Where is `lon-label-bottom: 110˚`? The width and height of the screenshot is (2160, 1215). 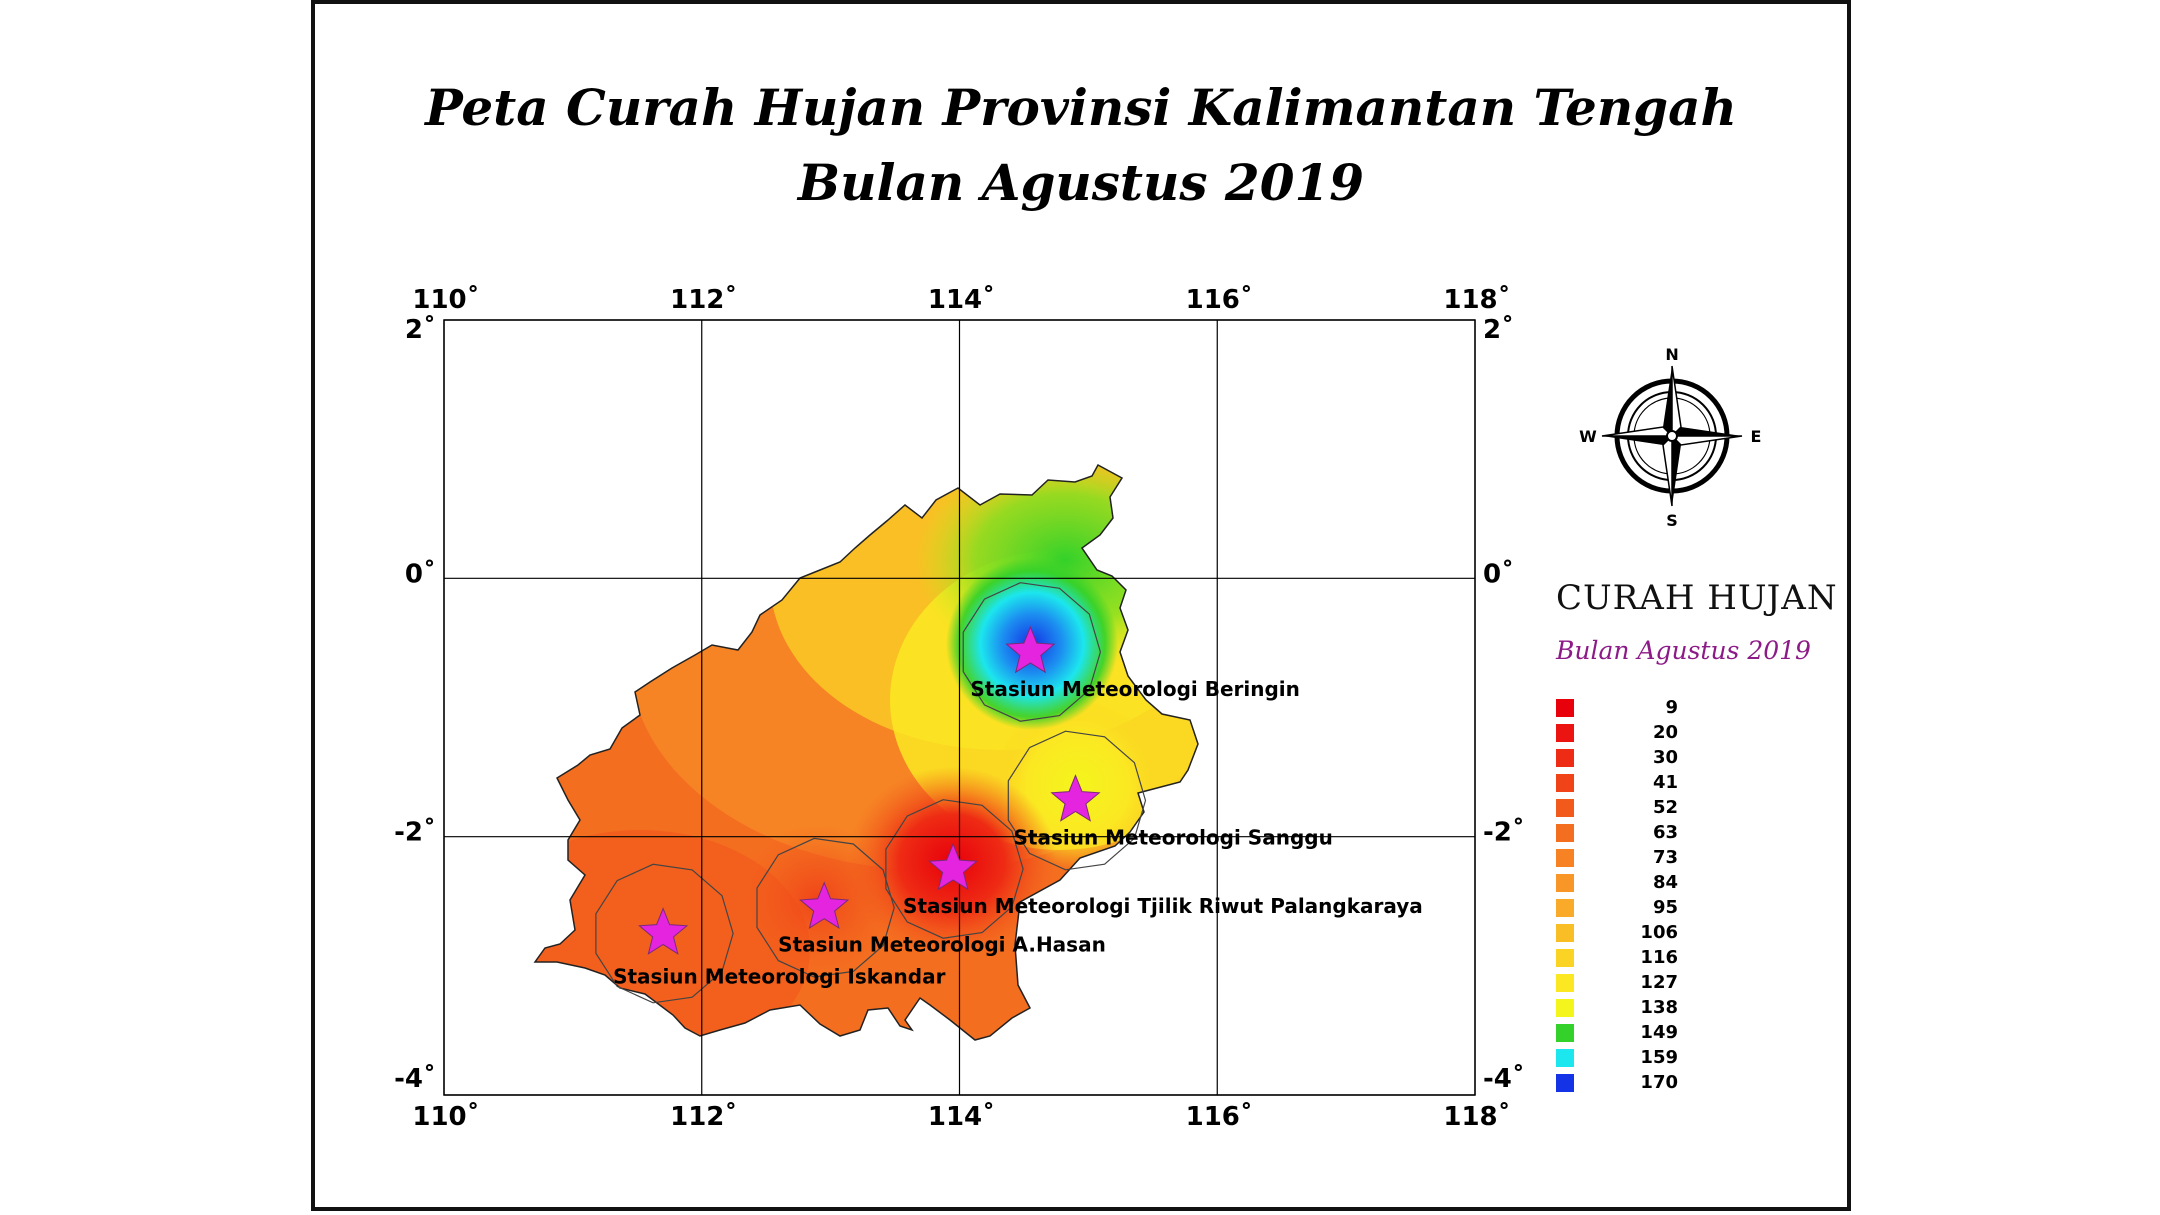
lon-label-bottom: 110˚ is located at coordinates (445, 1116).